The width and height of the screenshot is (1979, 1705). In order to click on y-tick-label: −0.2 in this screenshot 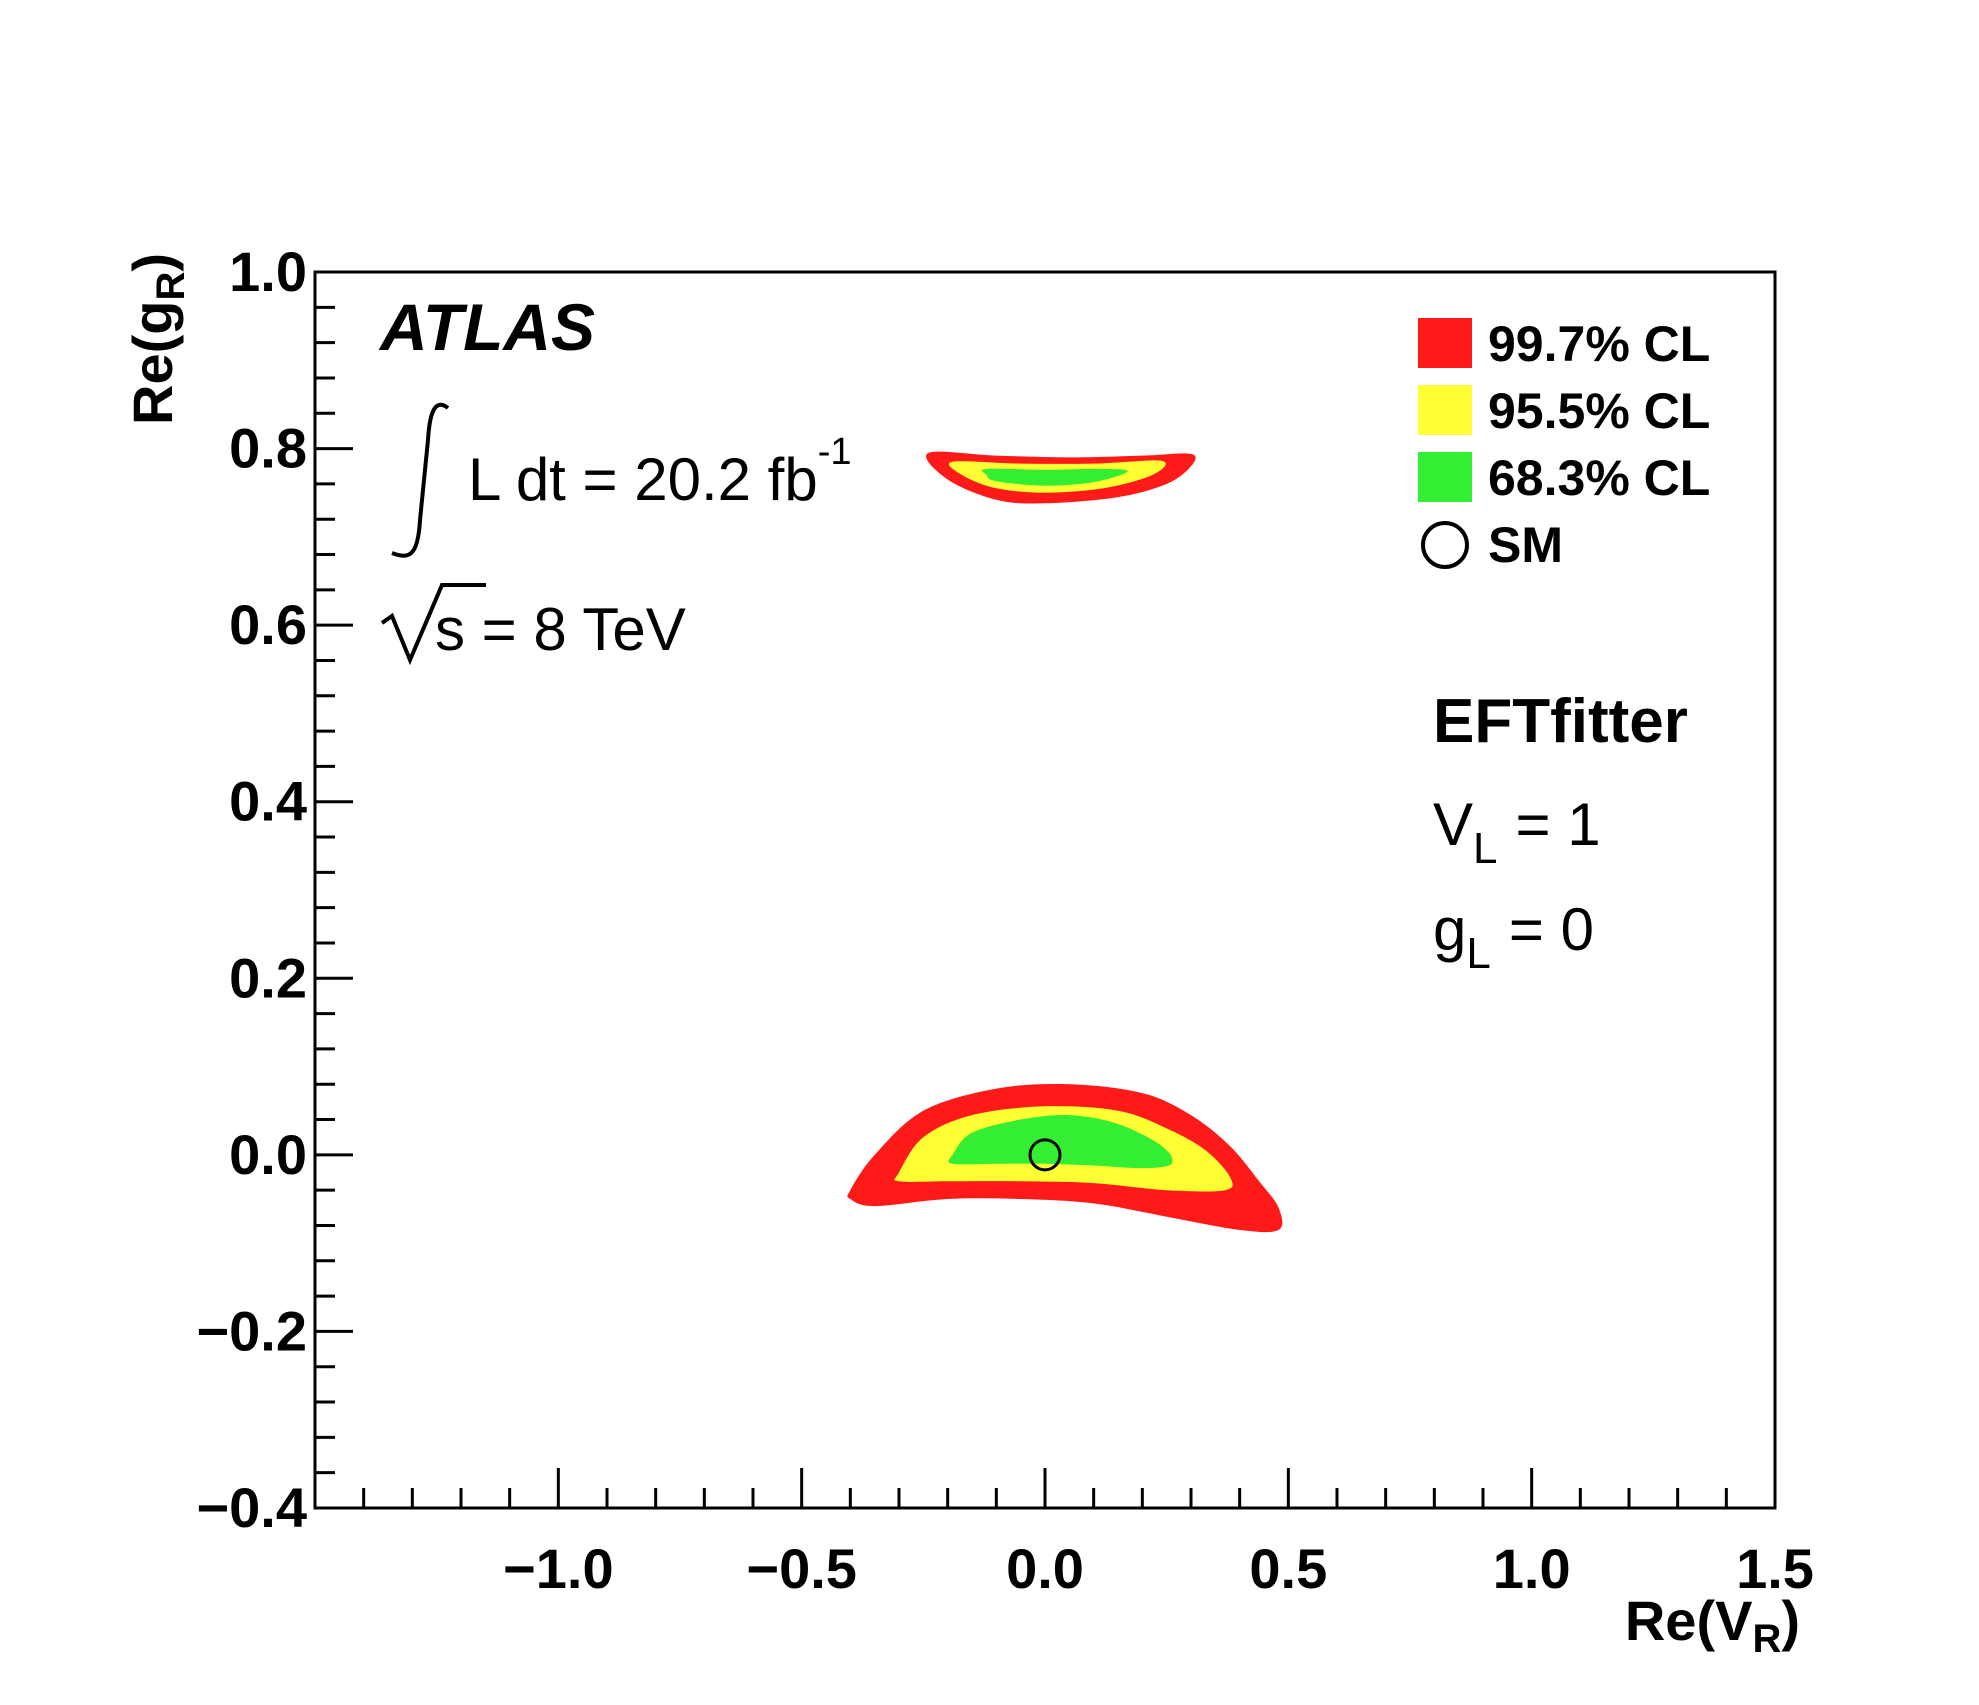, I will do `click(251, 1330)`.